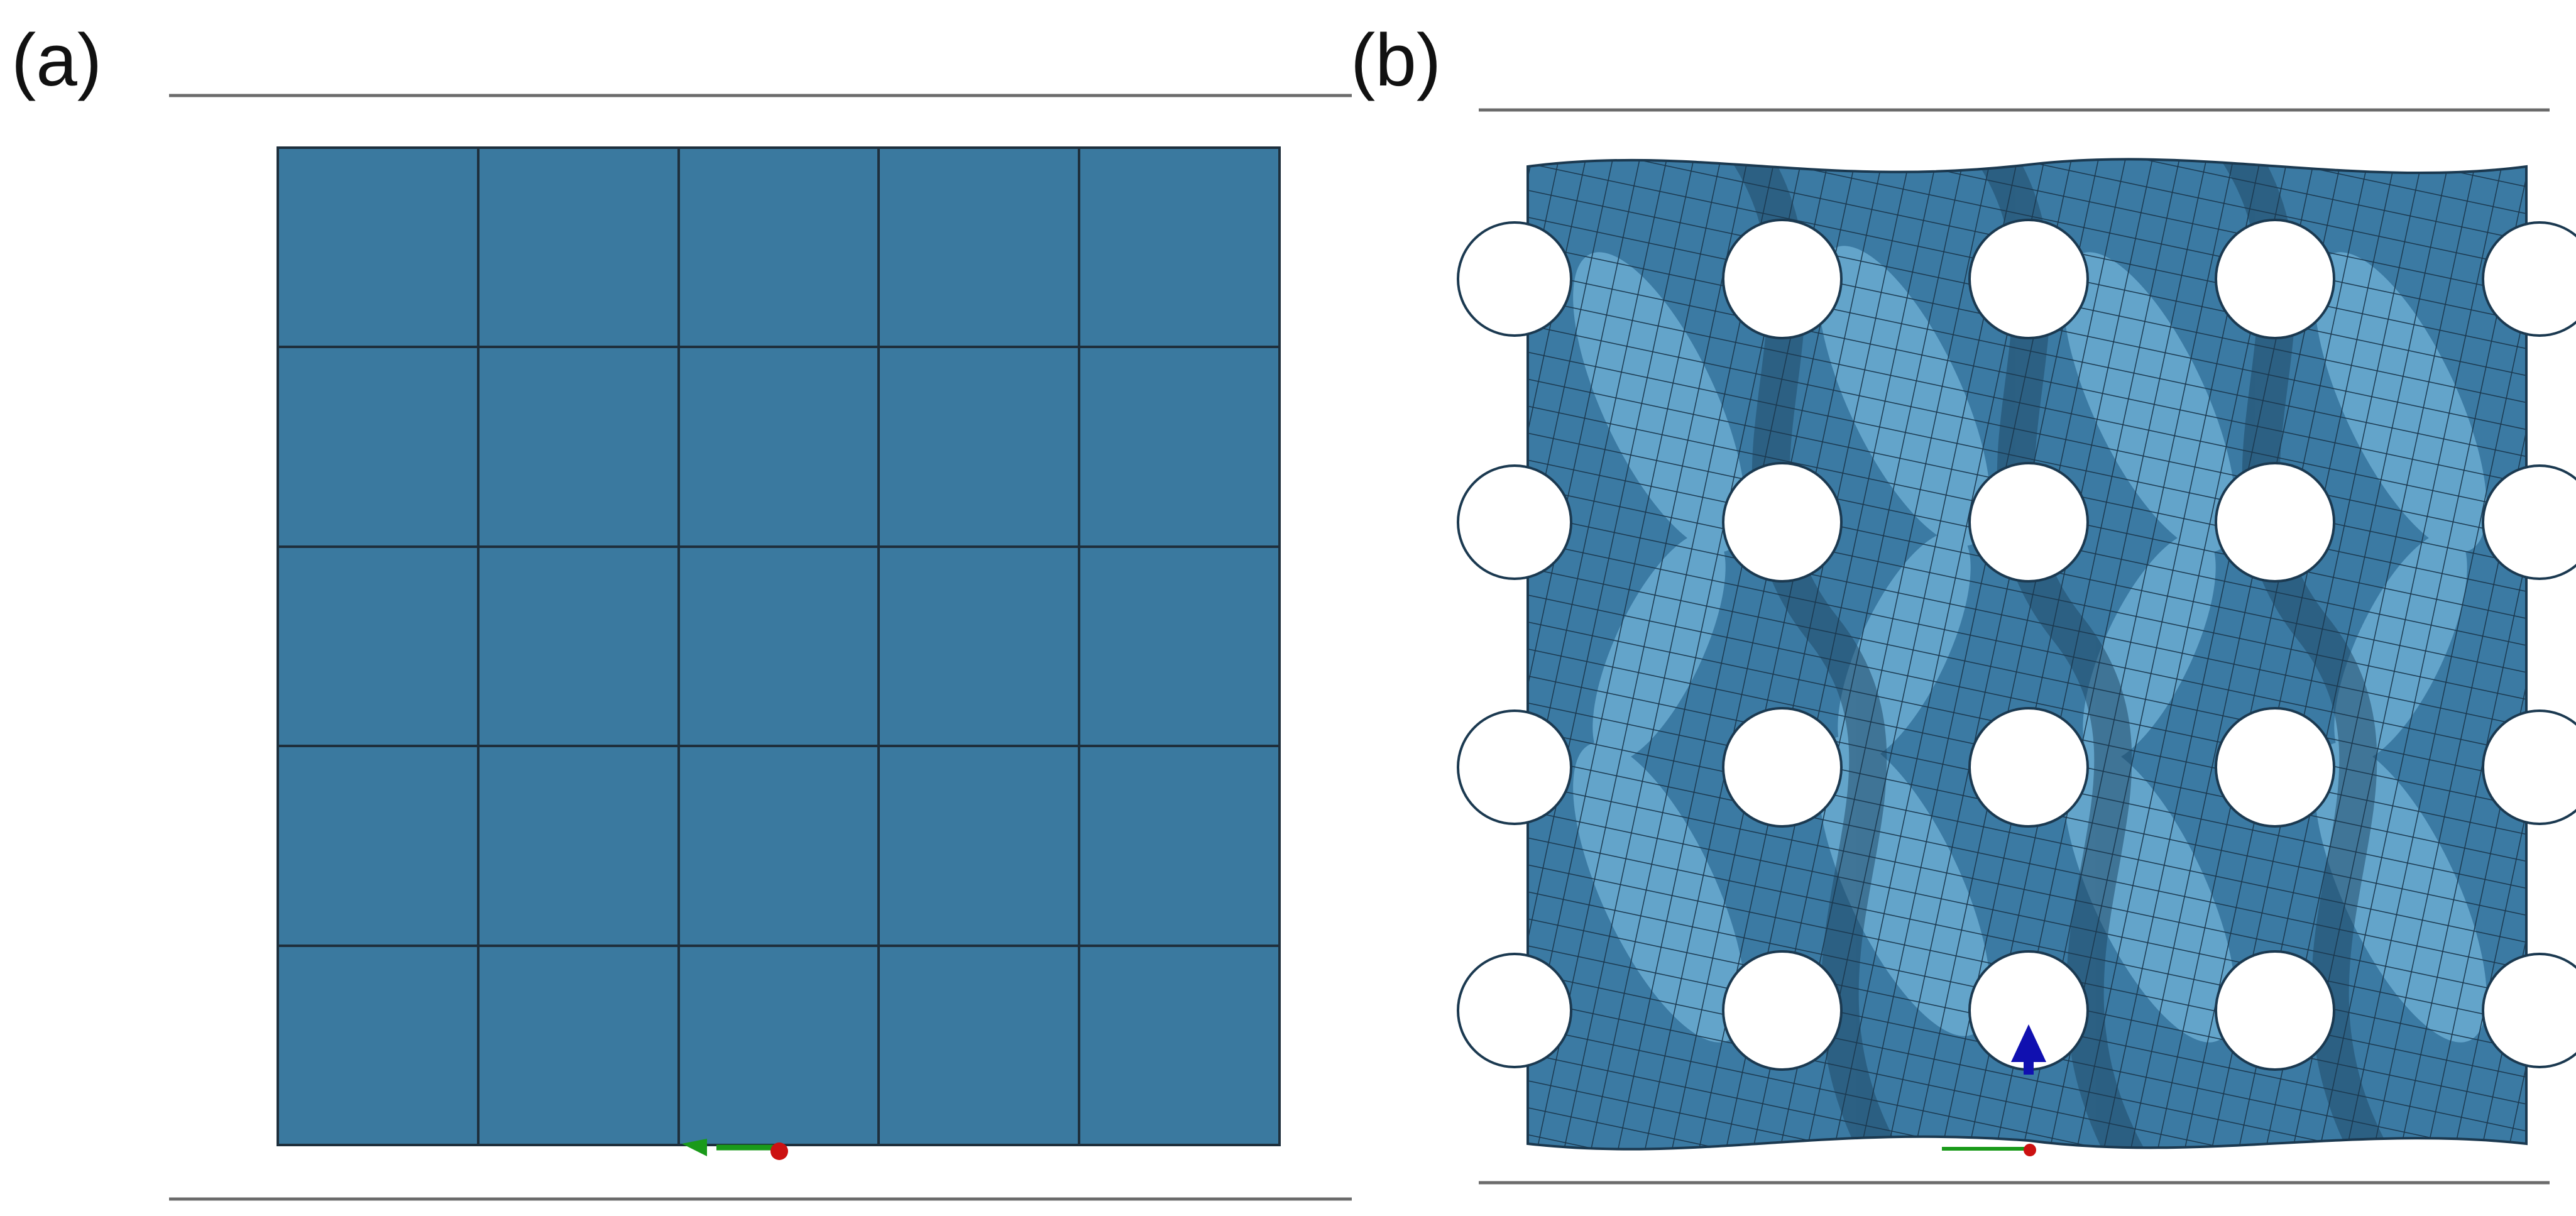 The image size is (2576, 1216). Describe the element at coordinates (1396, 60) in the screenshot. I see `panel-label: (b)` at that location.